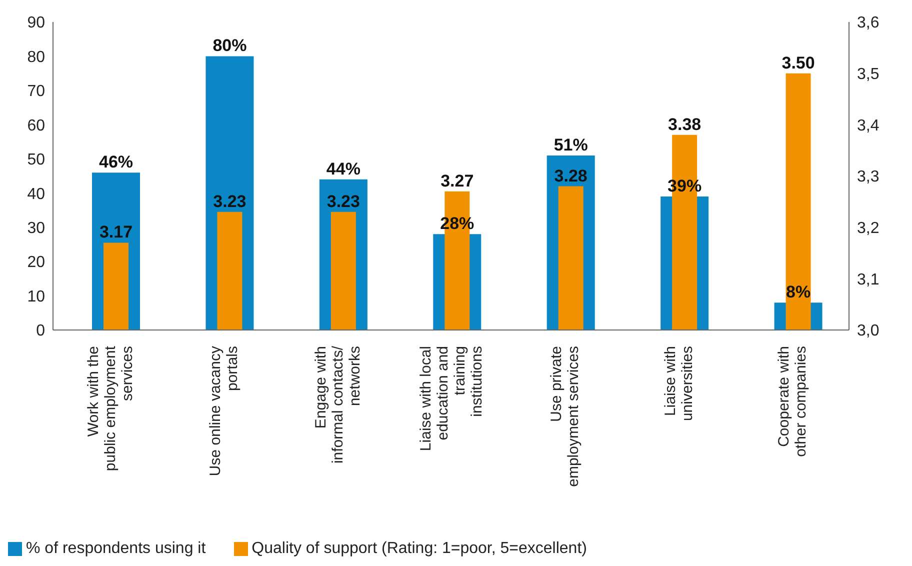  Describe the element at coordinates (868, 279) in the screenshot. I see `y2-tick-label: 3,1` at that location.